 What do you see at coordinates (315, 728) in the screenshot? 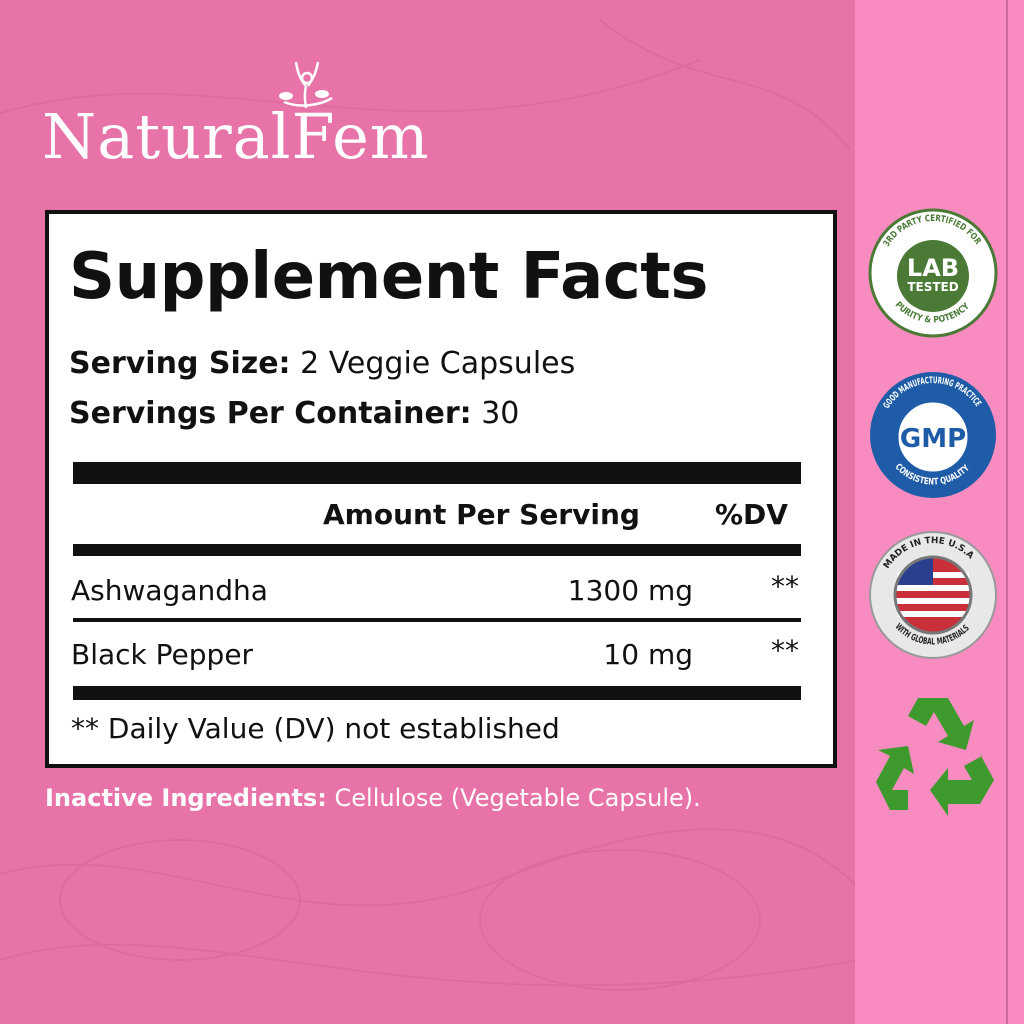
I see `footnote: ** Daily Value (DV) not established` at bounding box center [315, 728].